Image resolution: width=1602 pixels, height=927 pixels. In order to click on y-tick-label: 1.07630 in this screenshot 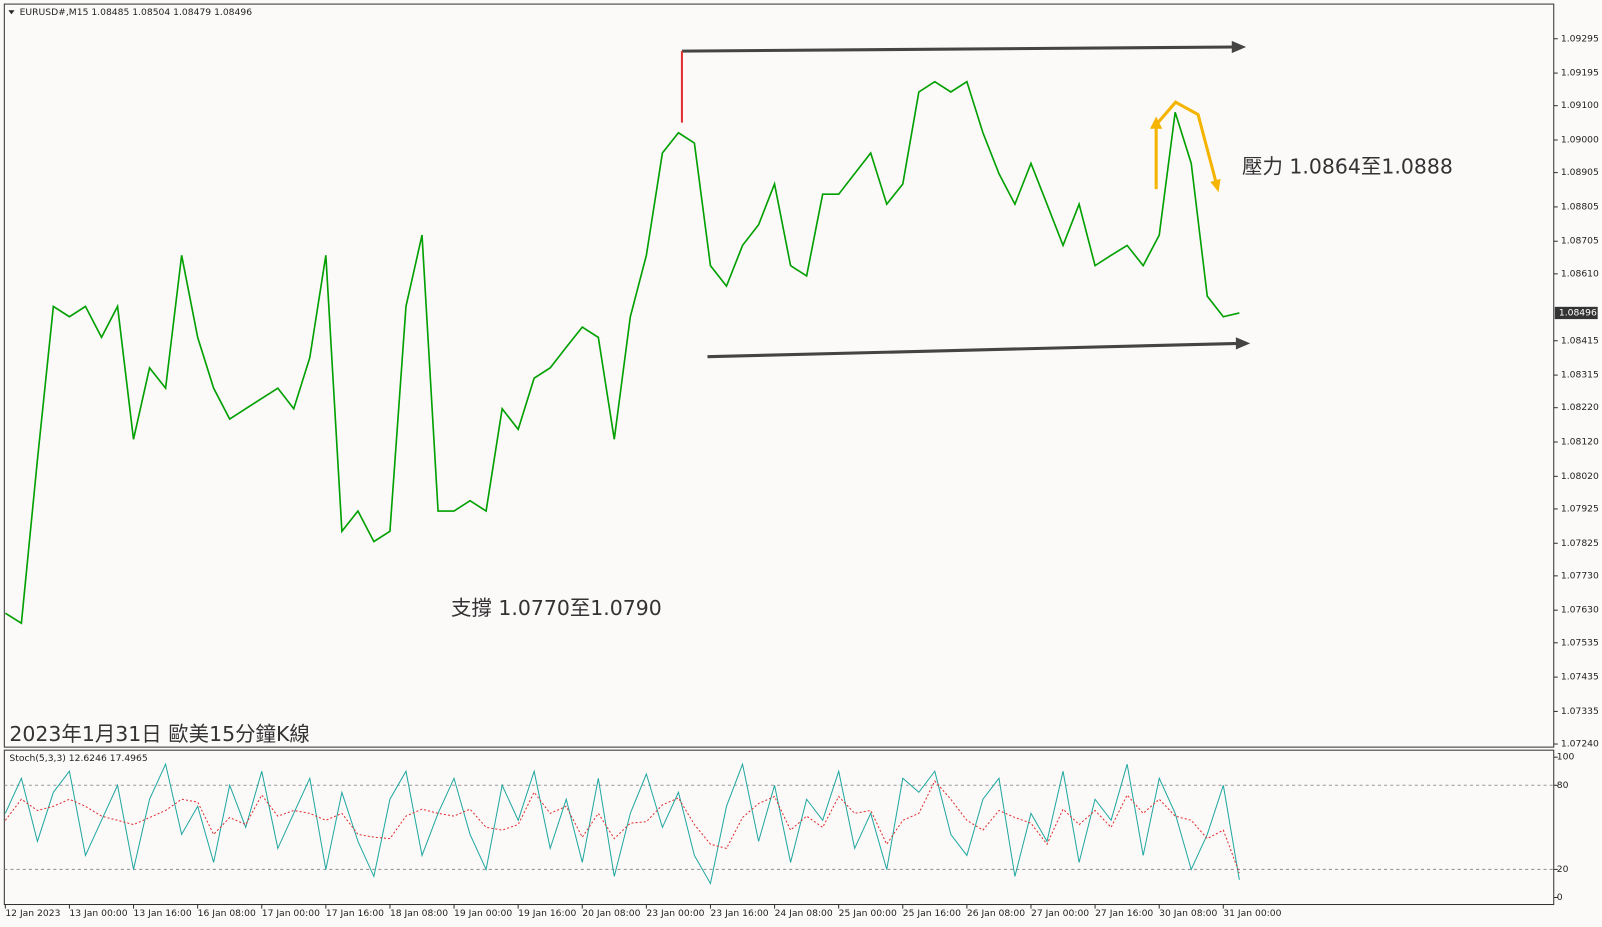, I will do `click(1580, 610)`.